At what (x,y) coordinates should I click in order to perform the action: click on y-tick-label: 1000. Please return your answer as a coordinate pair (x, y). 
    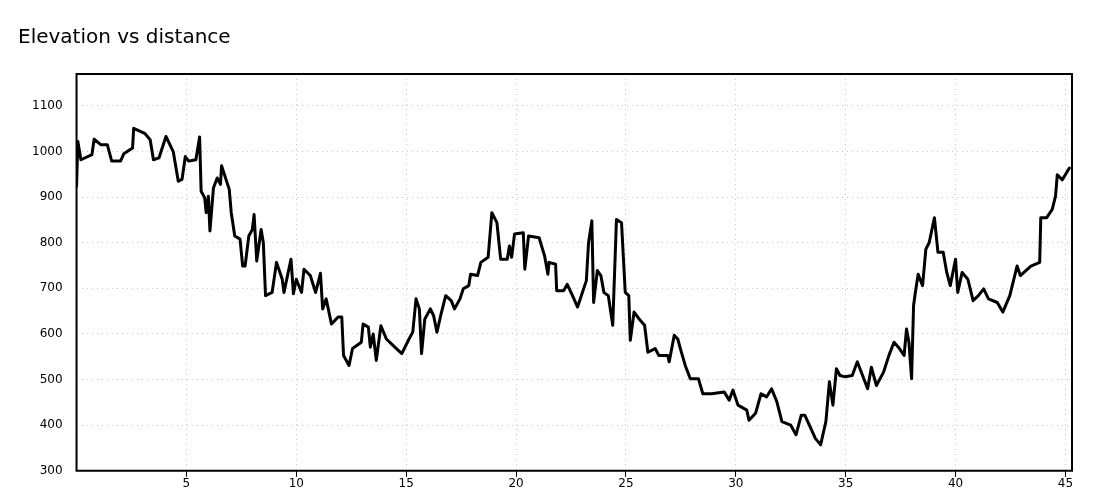
    Looking at the image, I should click on (47, 150).